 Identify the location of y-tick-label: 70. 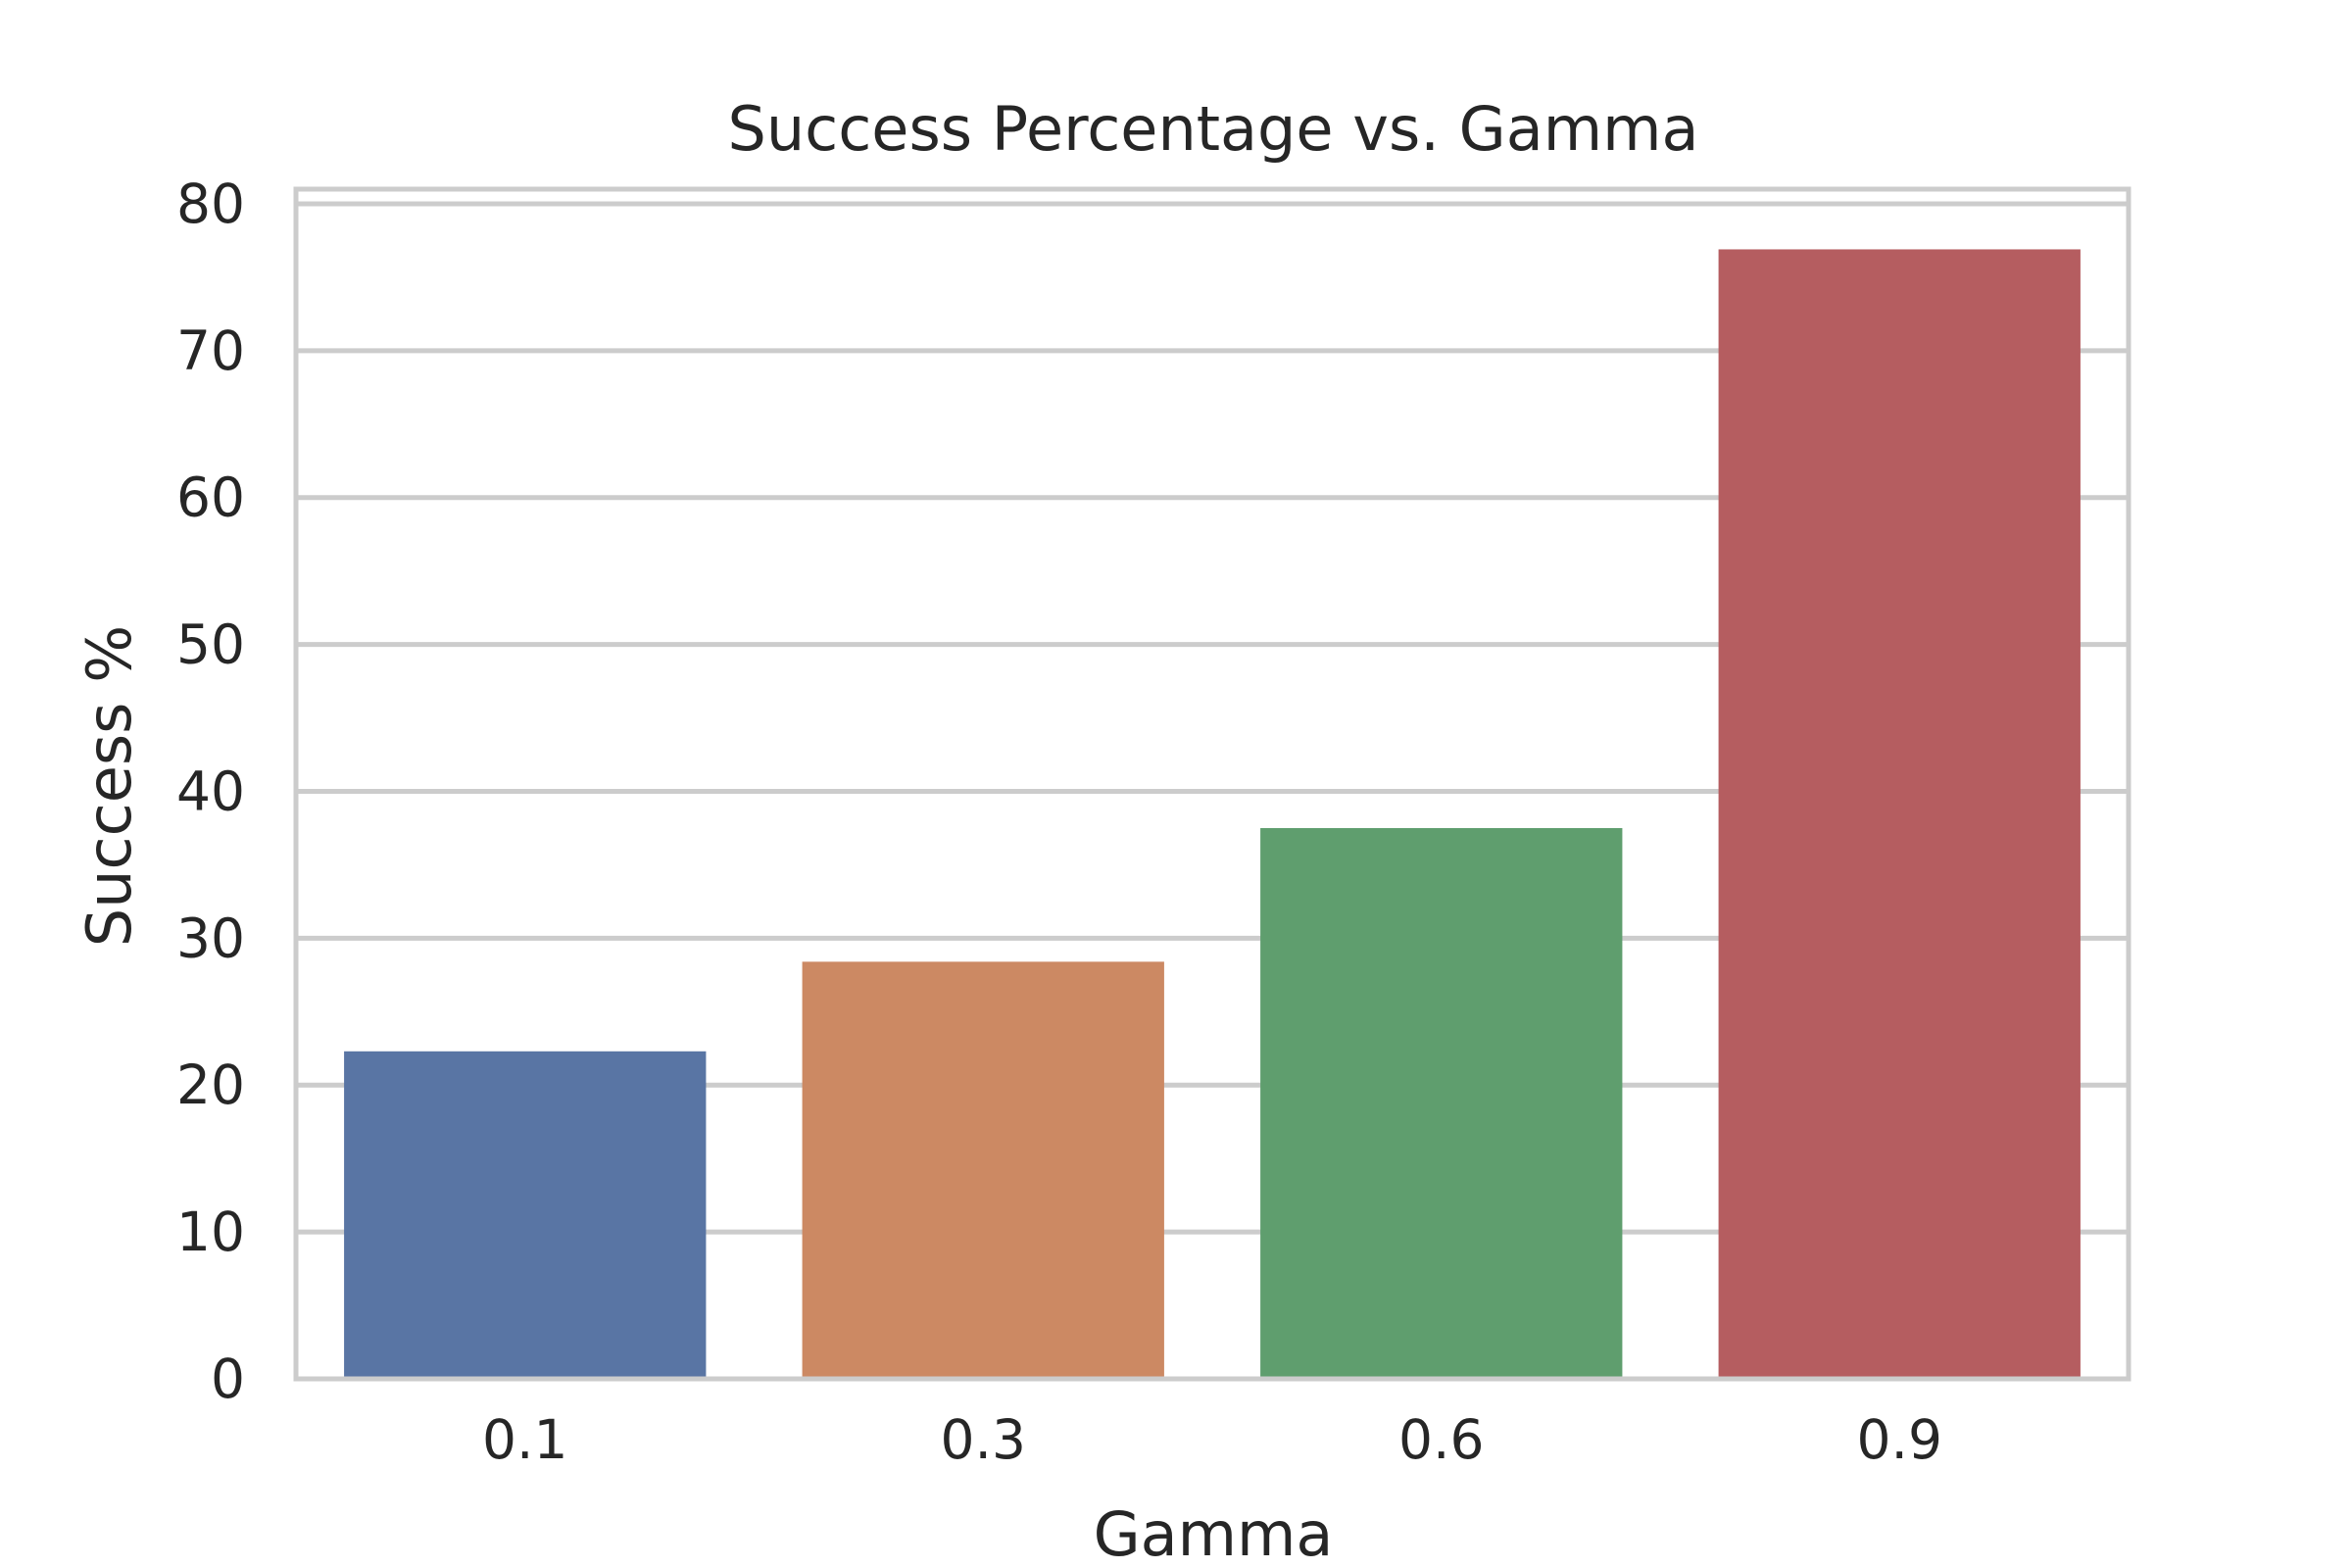
(210, 350).